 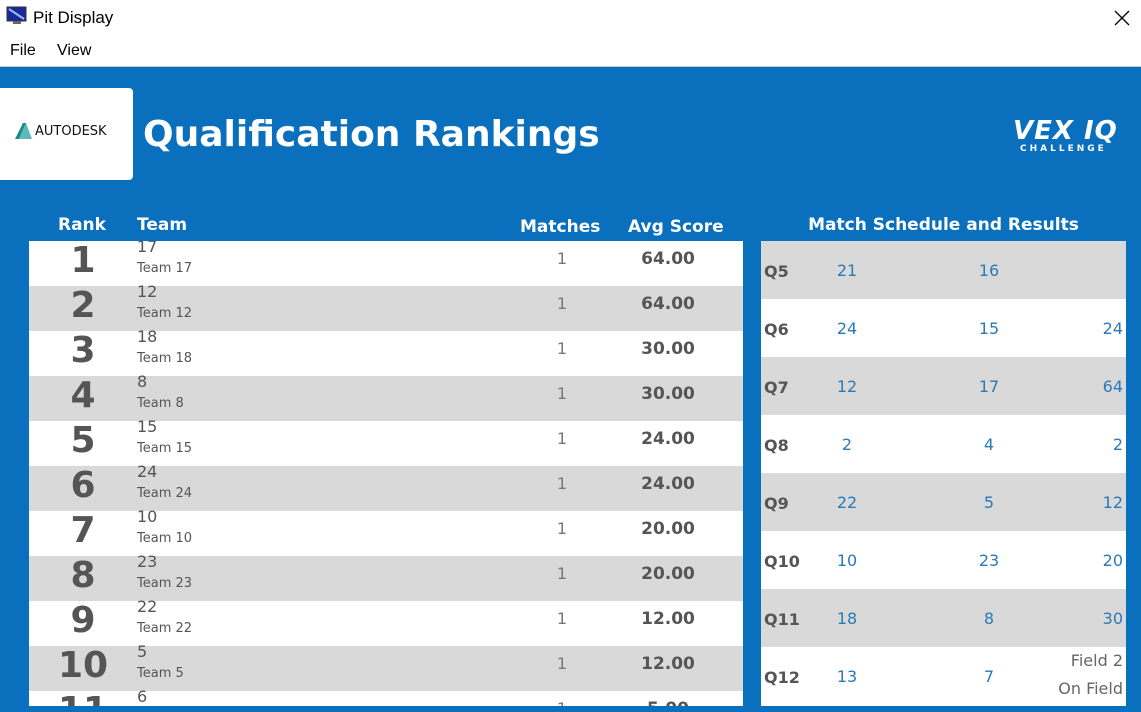 What do you see at coordinates (83, 305) in the screenshot?
I see `rank: 2` at bounding box center [83, 305].